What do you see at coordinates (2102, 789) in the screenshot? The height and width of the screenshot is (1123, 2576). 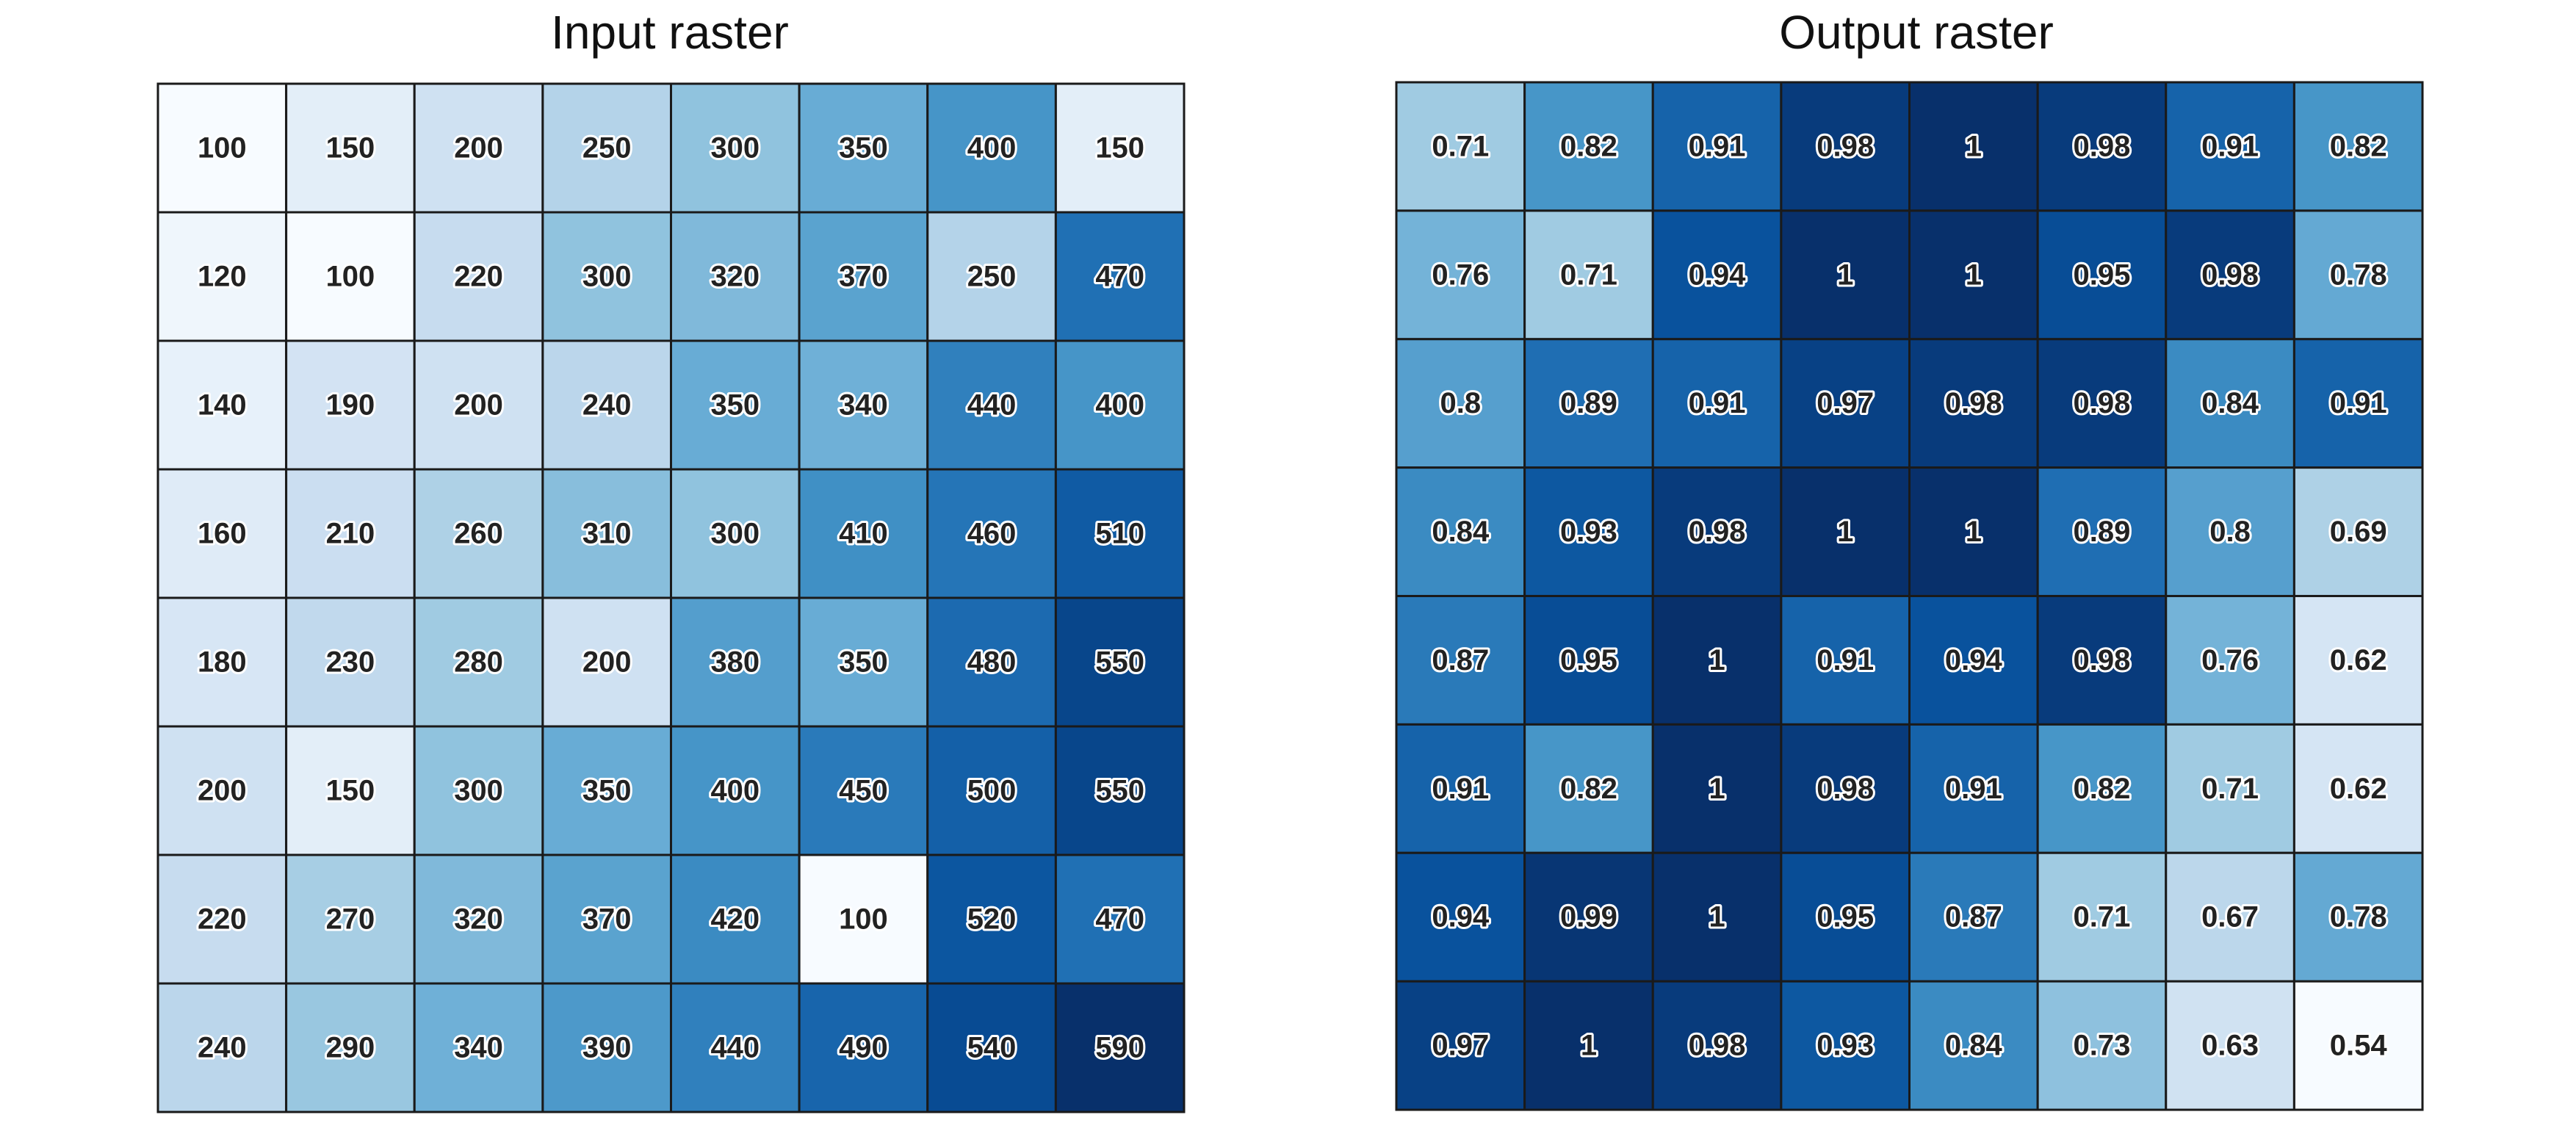 I see `output-cell-label-r5-c5: 0.82` at bounding box center [2102, 789].